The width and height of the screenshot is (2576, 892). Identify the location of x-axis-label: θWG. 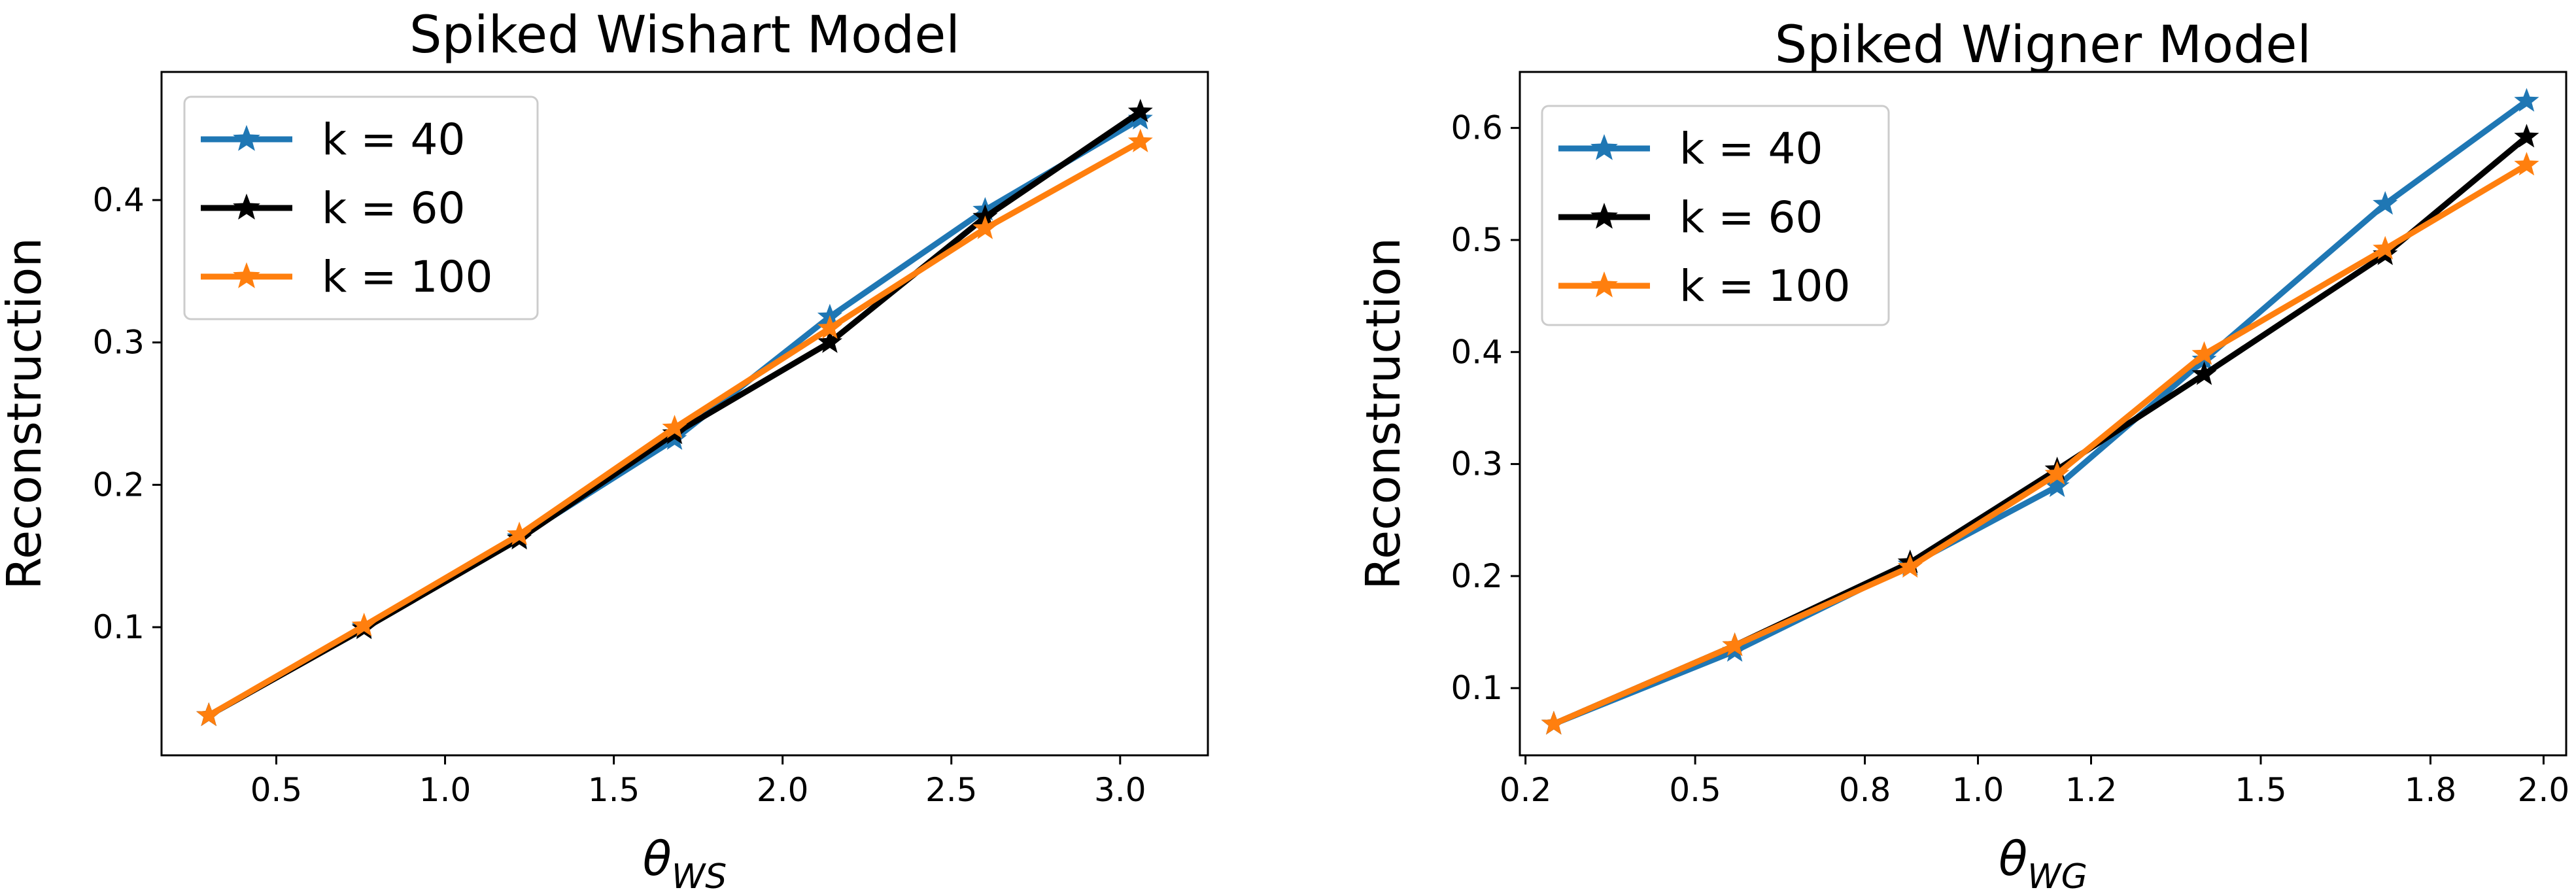
(2043, 860).